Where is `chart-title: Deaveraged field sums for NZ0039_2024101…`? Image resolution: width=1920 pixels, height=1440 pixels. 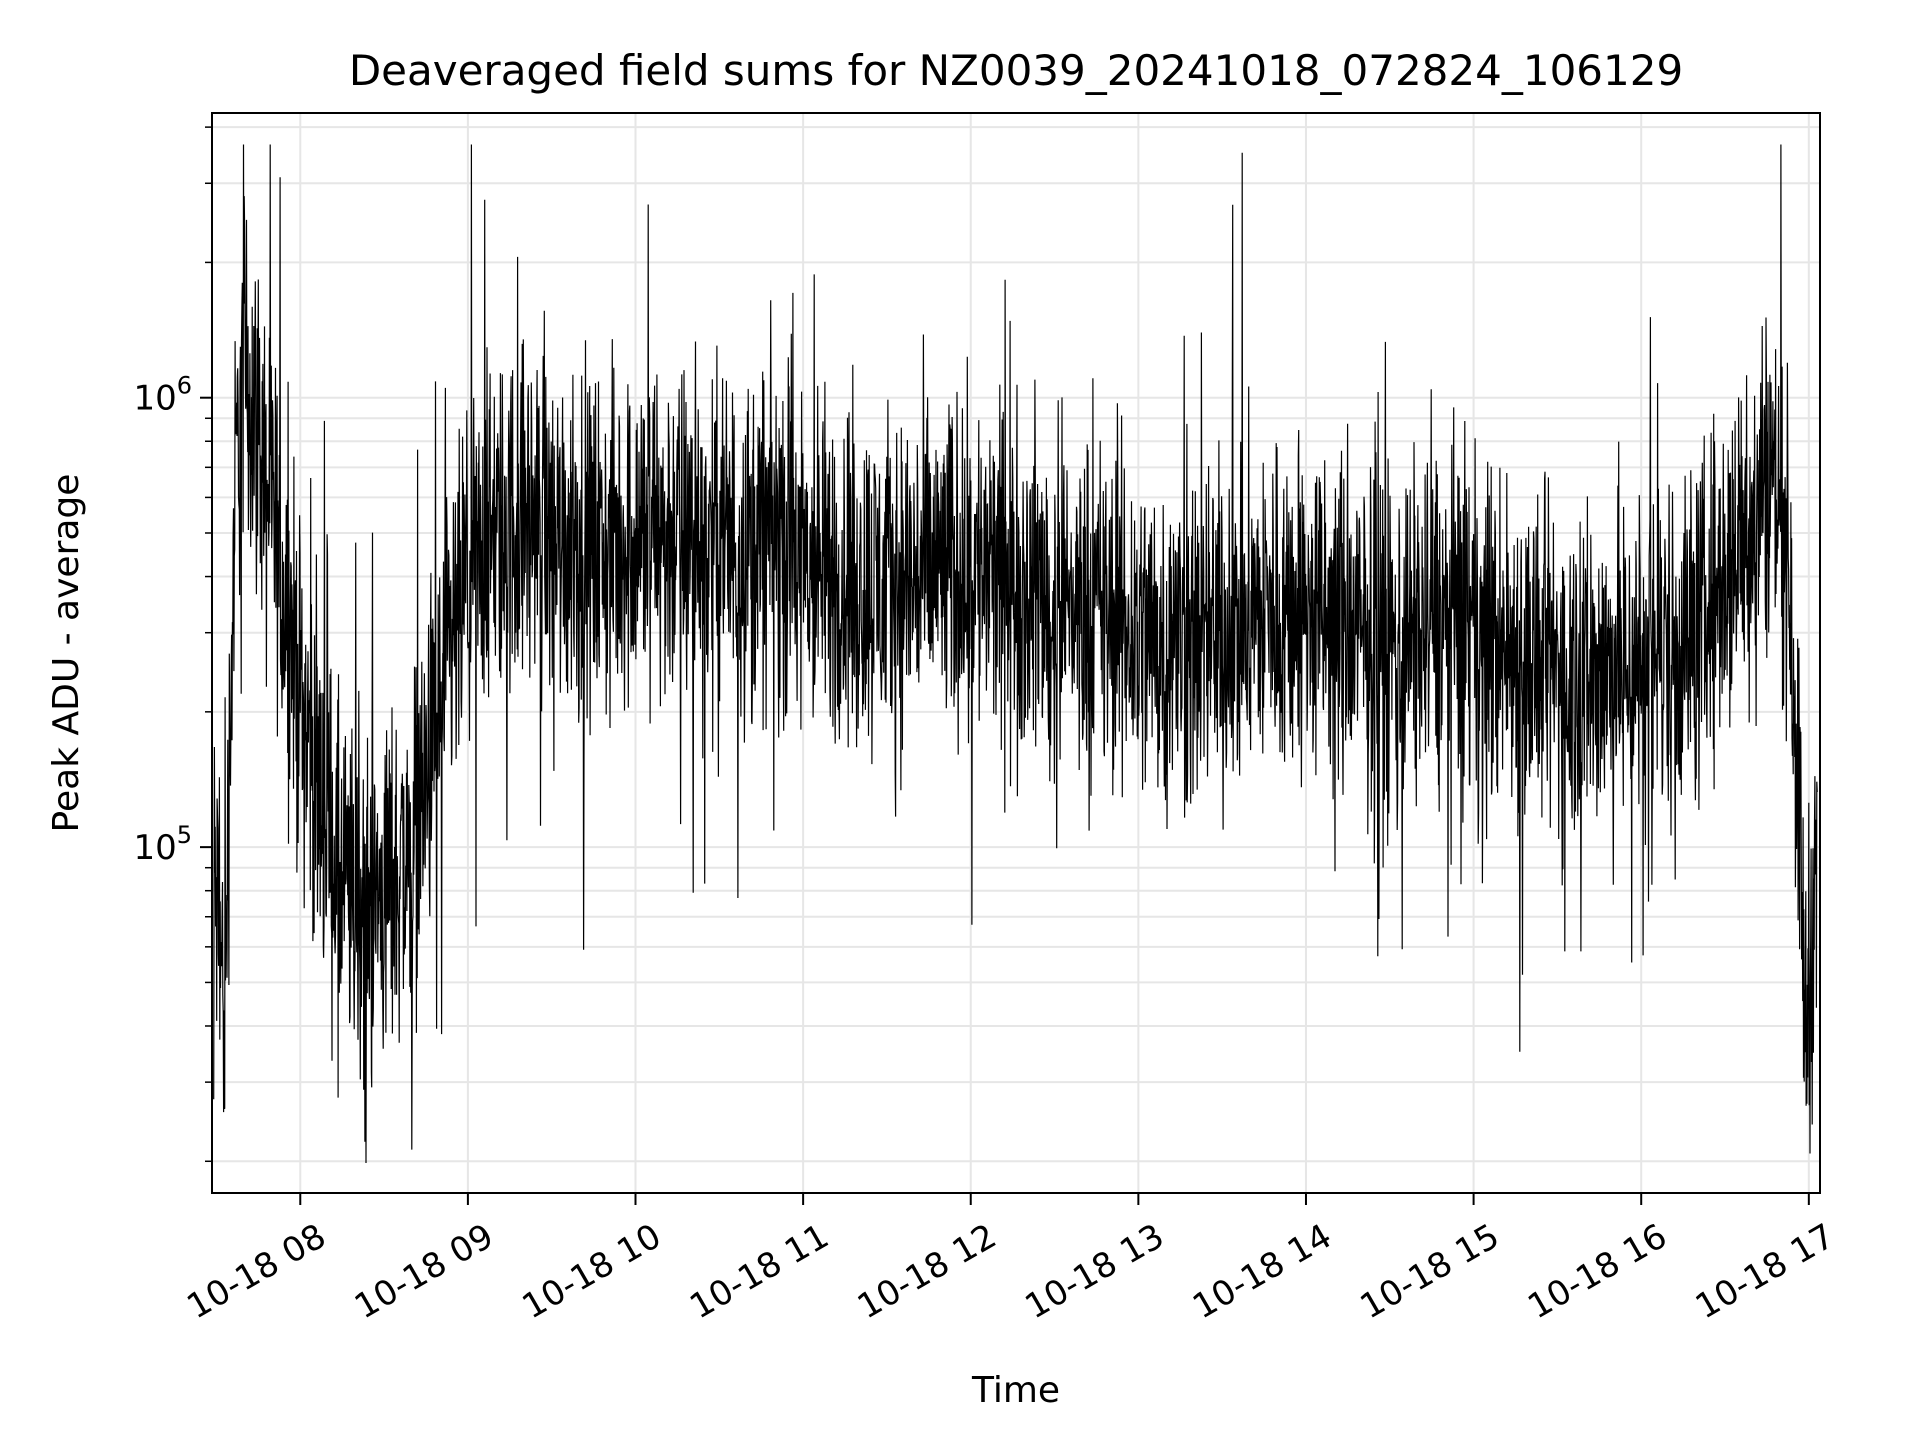 chart-title: Deaveraged field sums for NZ0039_2024101… is located at coordinates (1016, 70).